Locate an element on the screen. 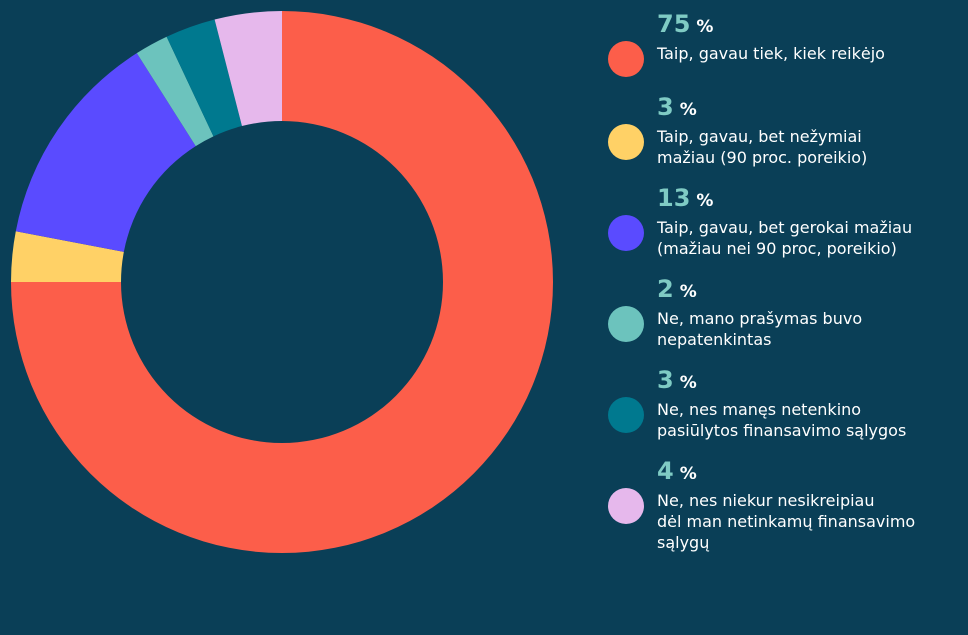 The height and width of the screenshot is (635, 968). legend-item: 2% Ne, mano prašymas buvo nepatenkintas is located at coordinates (788, 311).